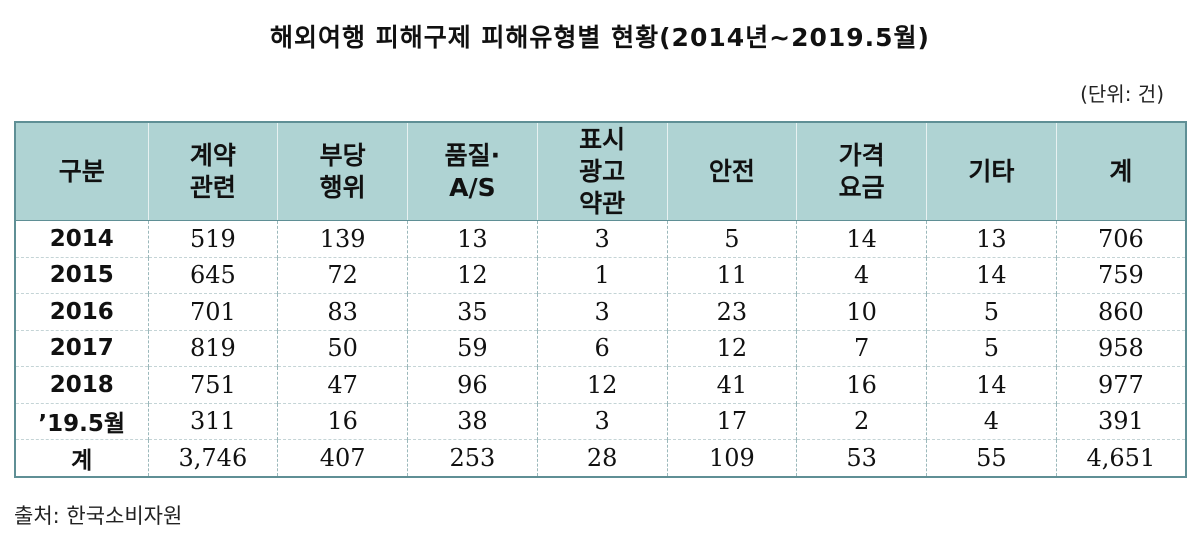 The width and height of the screenshot is (1200, 538). Describe the element at coordinates (861, 458) in the screenshot. I see `table-cell: 53` at that location.